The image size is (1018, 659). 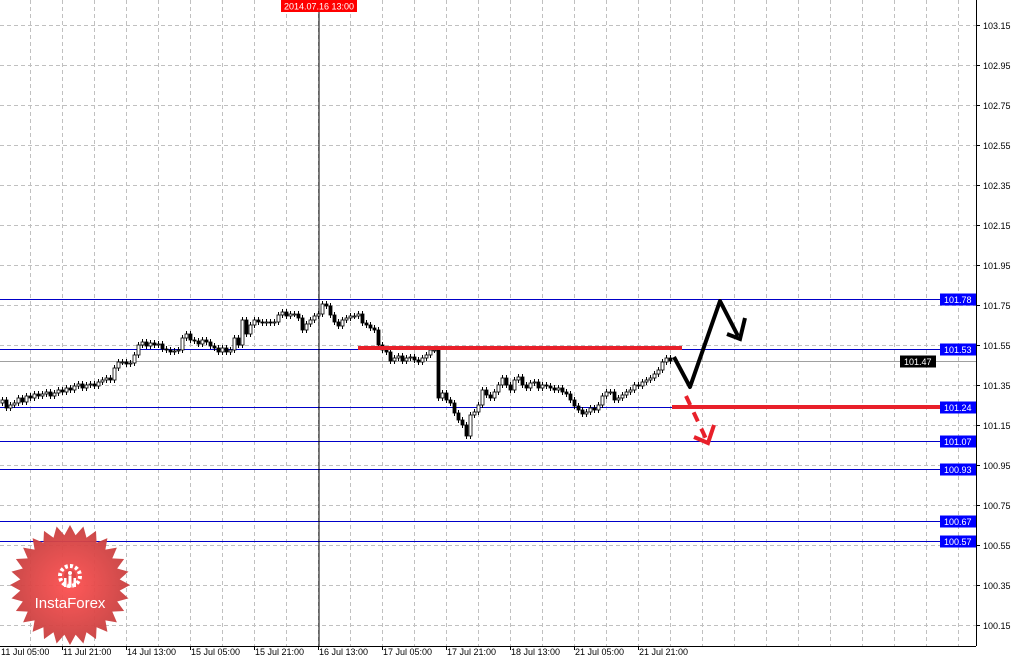 I want to click on instaforex-logo: InstaForex, so click(x=70, y=585).